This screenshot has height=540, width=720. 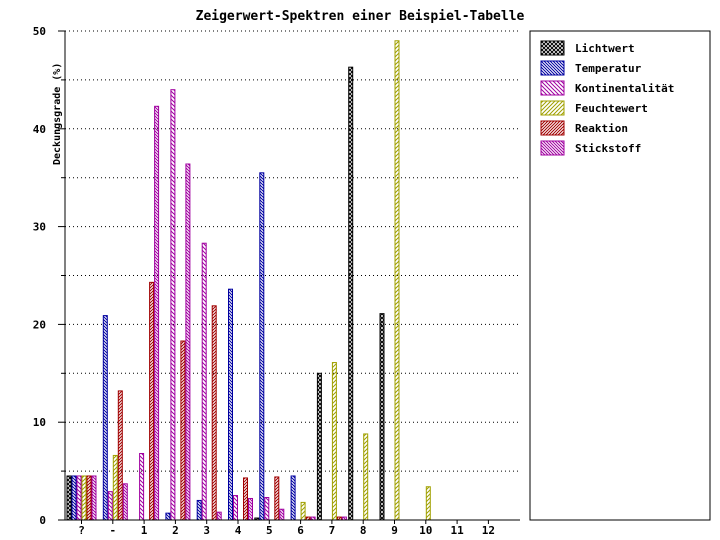 What do you see at coordinates (605, 48) in the screenshot?
I see `legend-label: Lichtwert` at bounding box center [605, 48].